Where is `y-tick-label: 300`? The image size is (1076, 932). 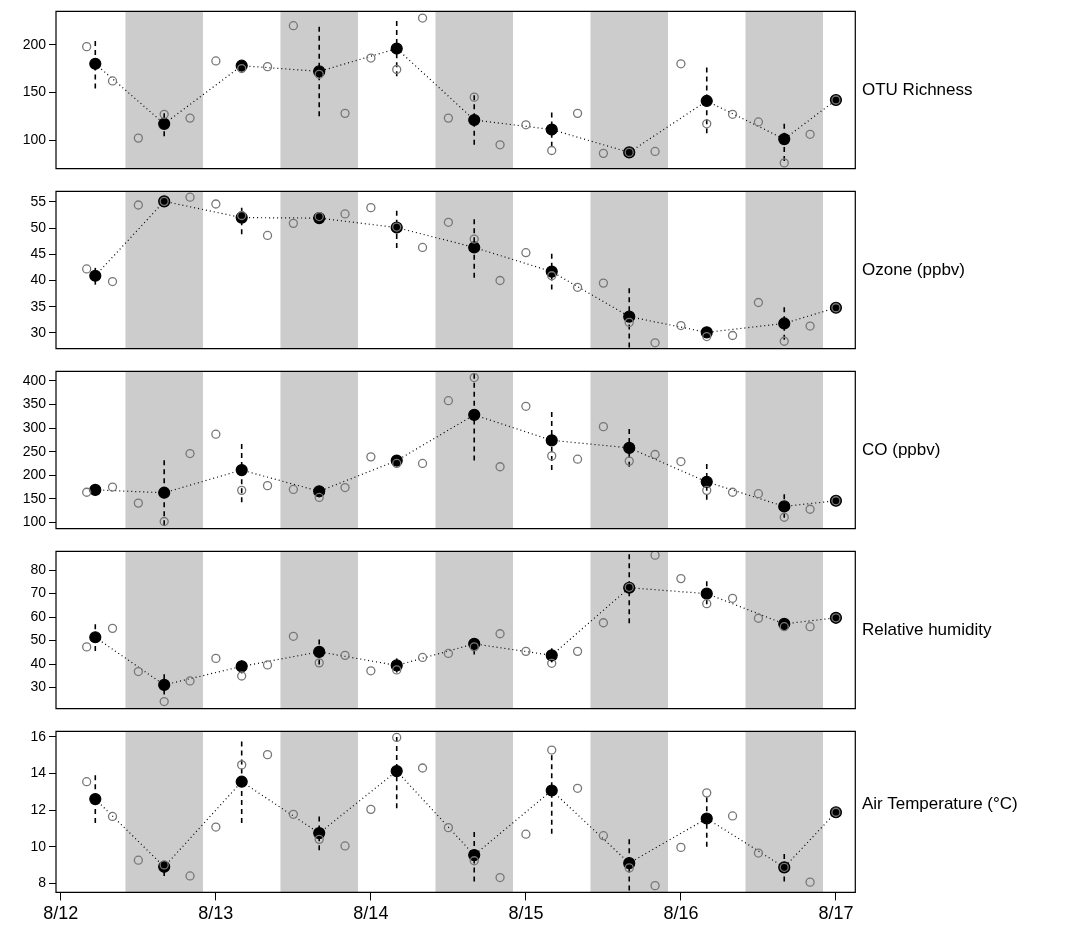
y-tick-label: 300 is located at coordinates (34, 426).